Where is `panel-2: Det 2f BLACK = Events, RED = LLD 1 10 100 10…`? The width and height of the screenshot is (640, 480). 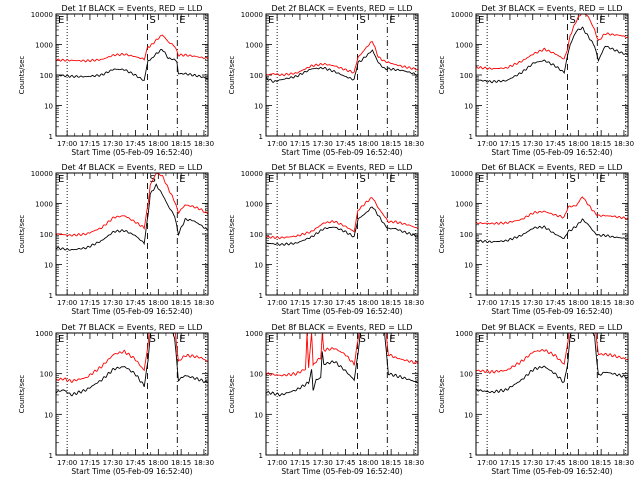
panel-2: Det 2f BLACK = Events, RED = LLD 1 10 100 10… is located at coordinates (326, 80).